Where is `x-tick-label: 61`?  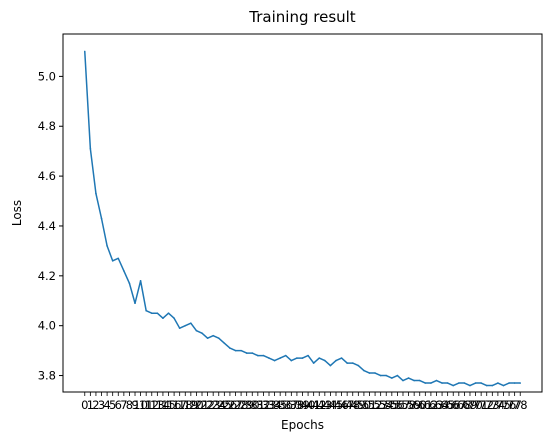 x-tick-label: 61 is located at coordinates (425, 405).